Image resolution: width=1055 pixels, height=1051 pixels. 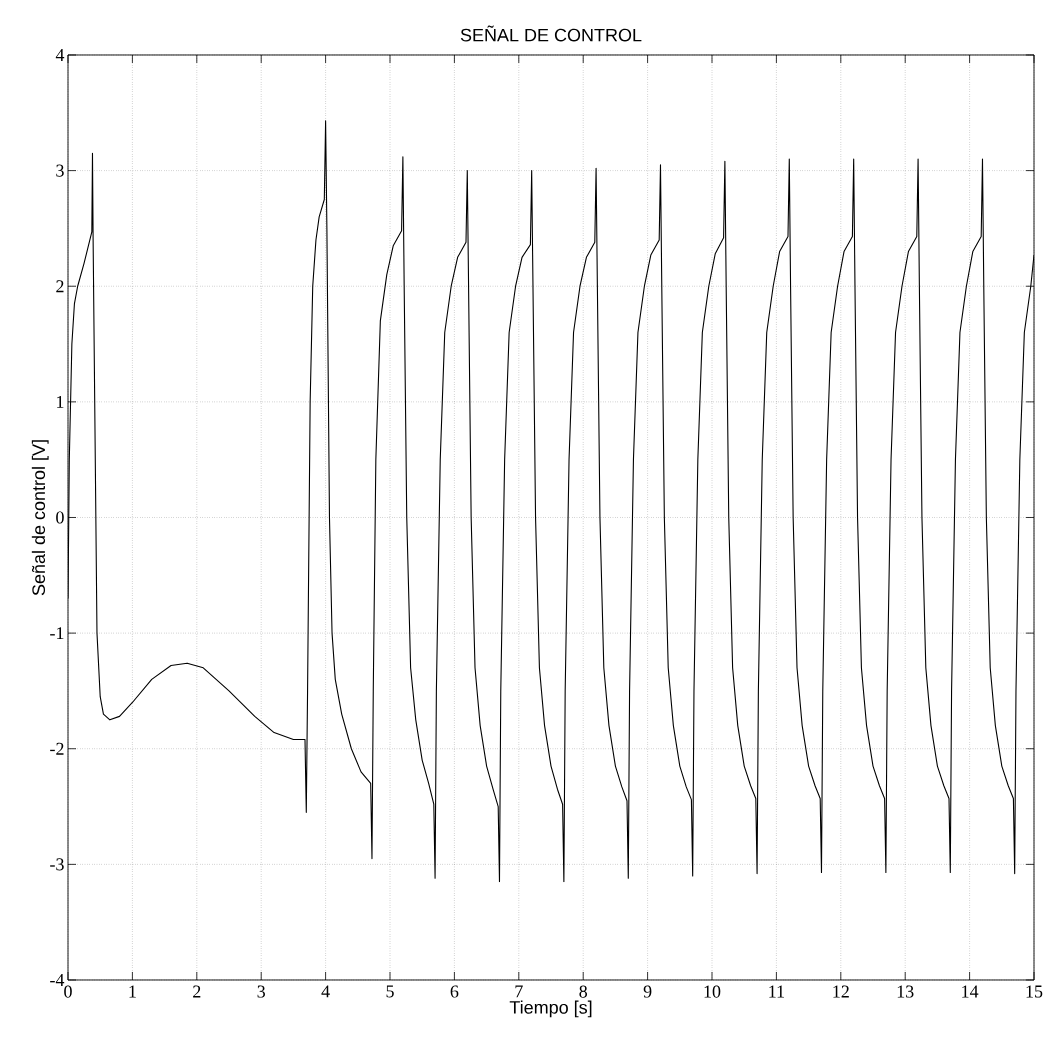 I want to click on y-tick-label: -3, so click(x=57, y=864).